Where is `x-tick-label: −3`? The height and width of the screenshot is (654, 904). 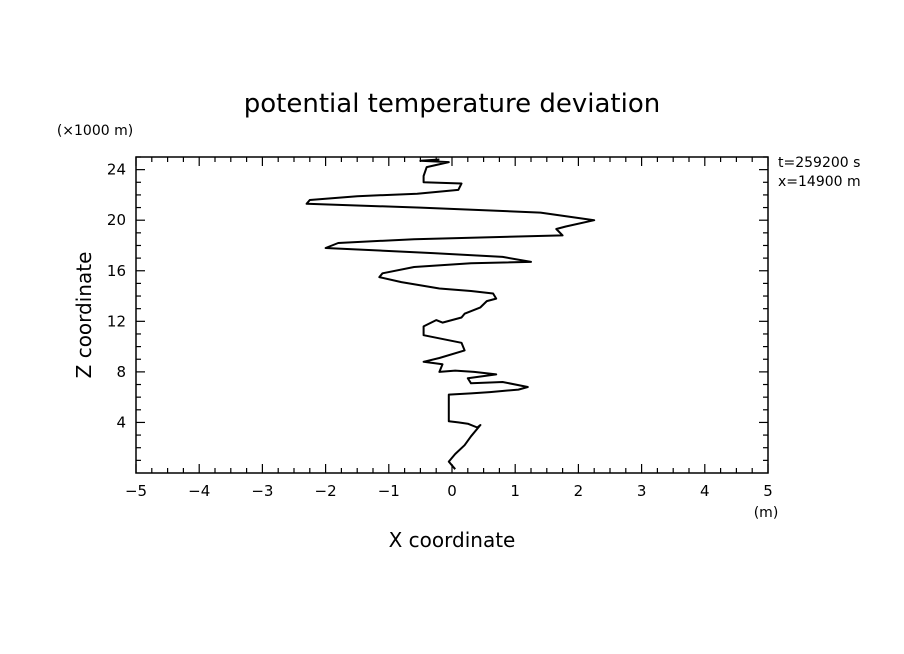 x-tick-label: −3 is located at coordinates (262, 491).